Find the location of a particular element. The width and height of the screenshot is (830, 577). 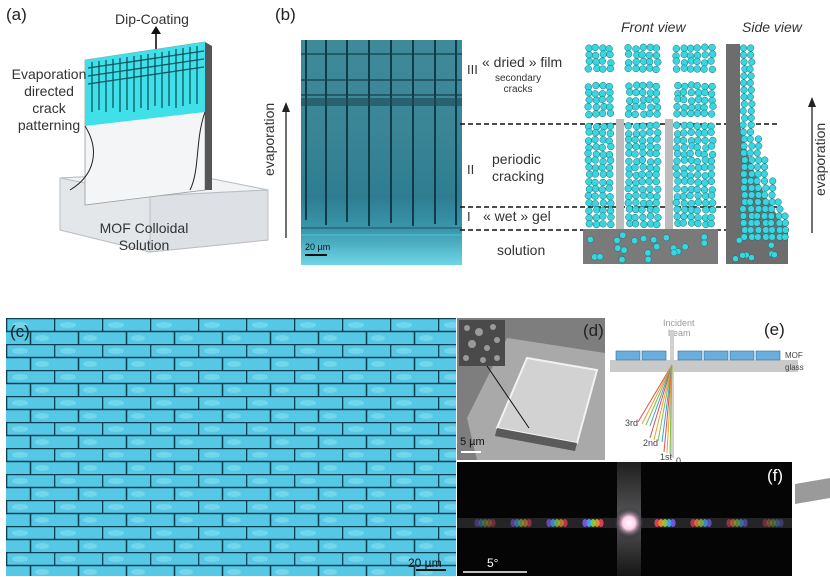

diffraction-diagram is located at coordinates (704, 394).